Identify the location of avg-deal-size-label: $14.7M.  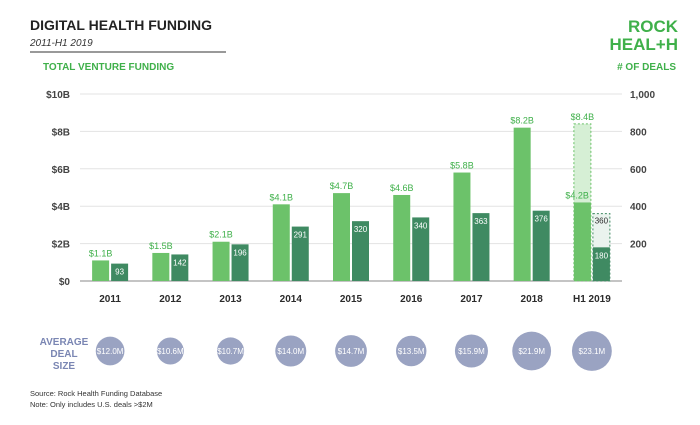
(351, 351).